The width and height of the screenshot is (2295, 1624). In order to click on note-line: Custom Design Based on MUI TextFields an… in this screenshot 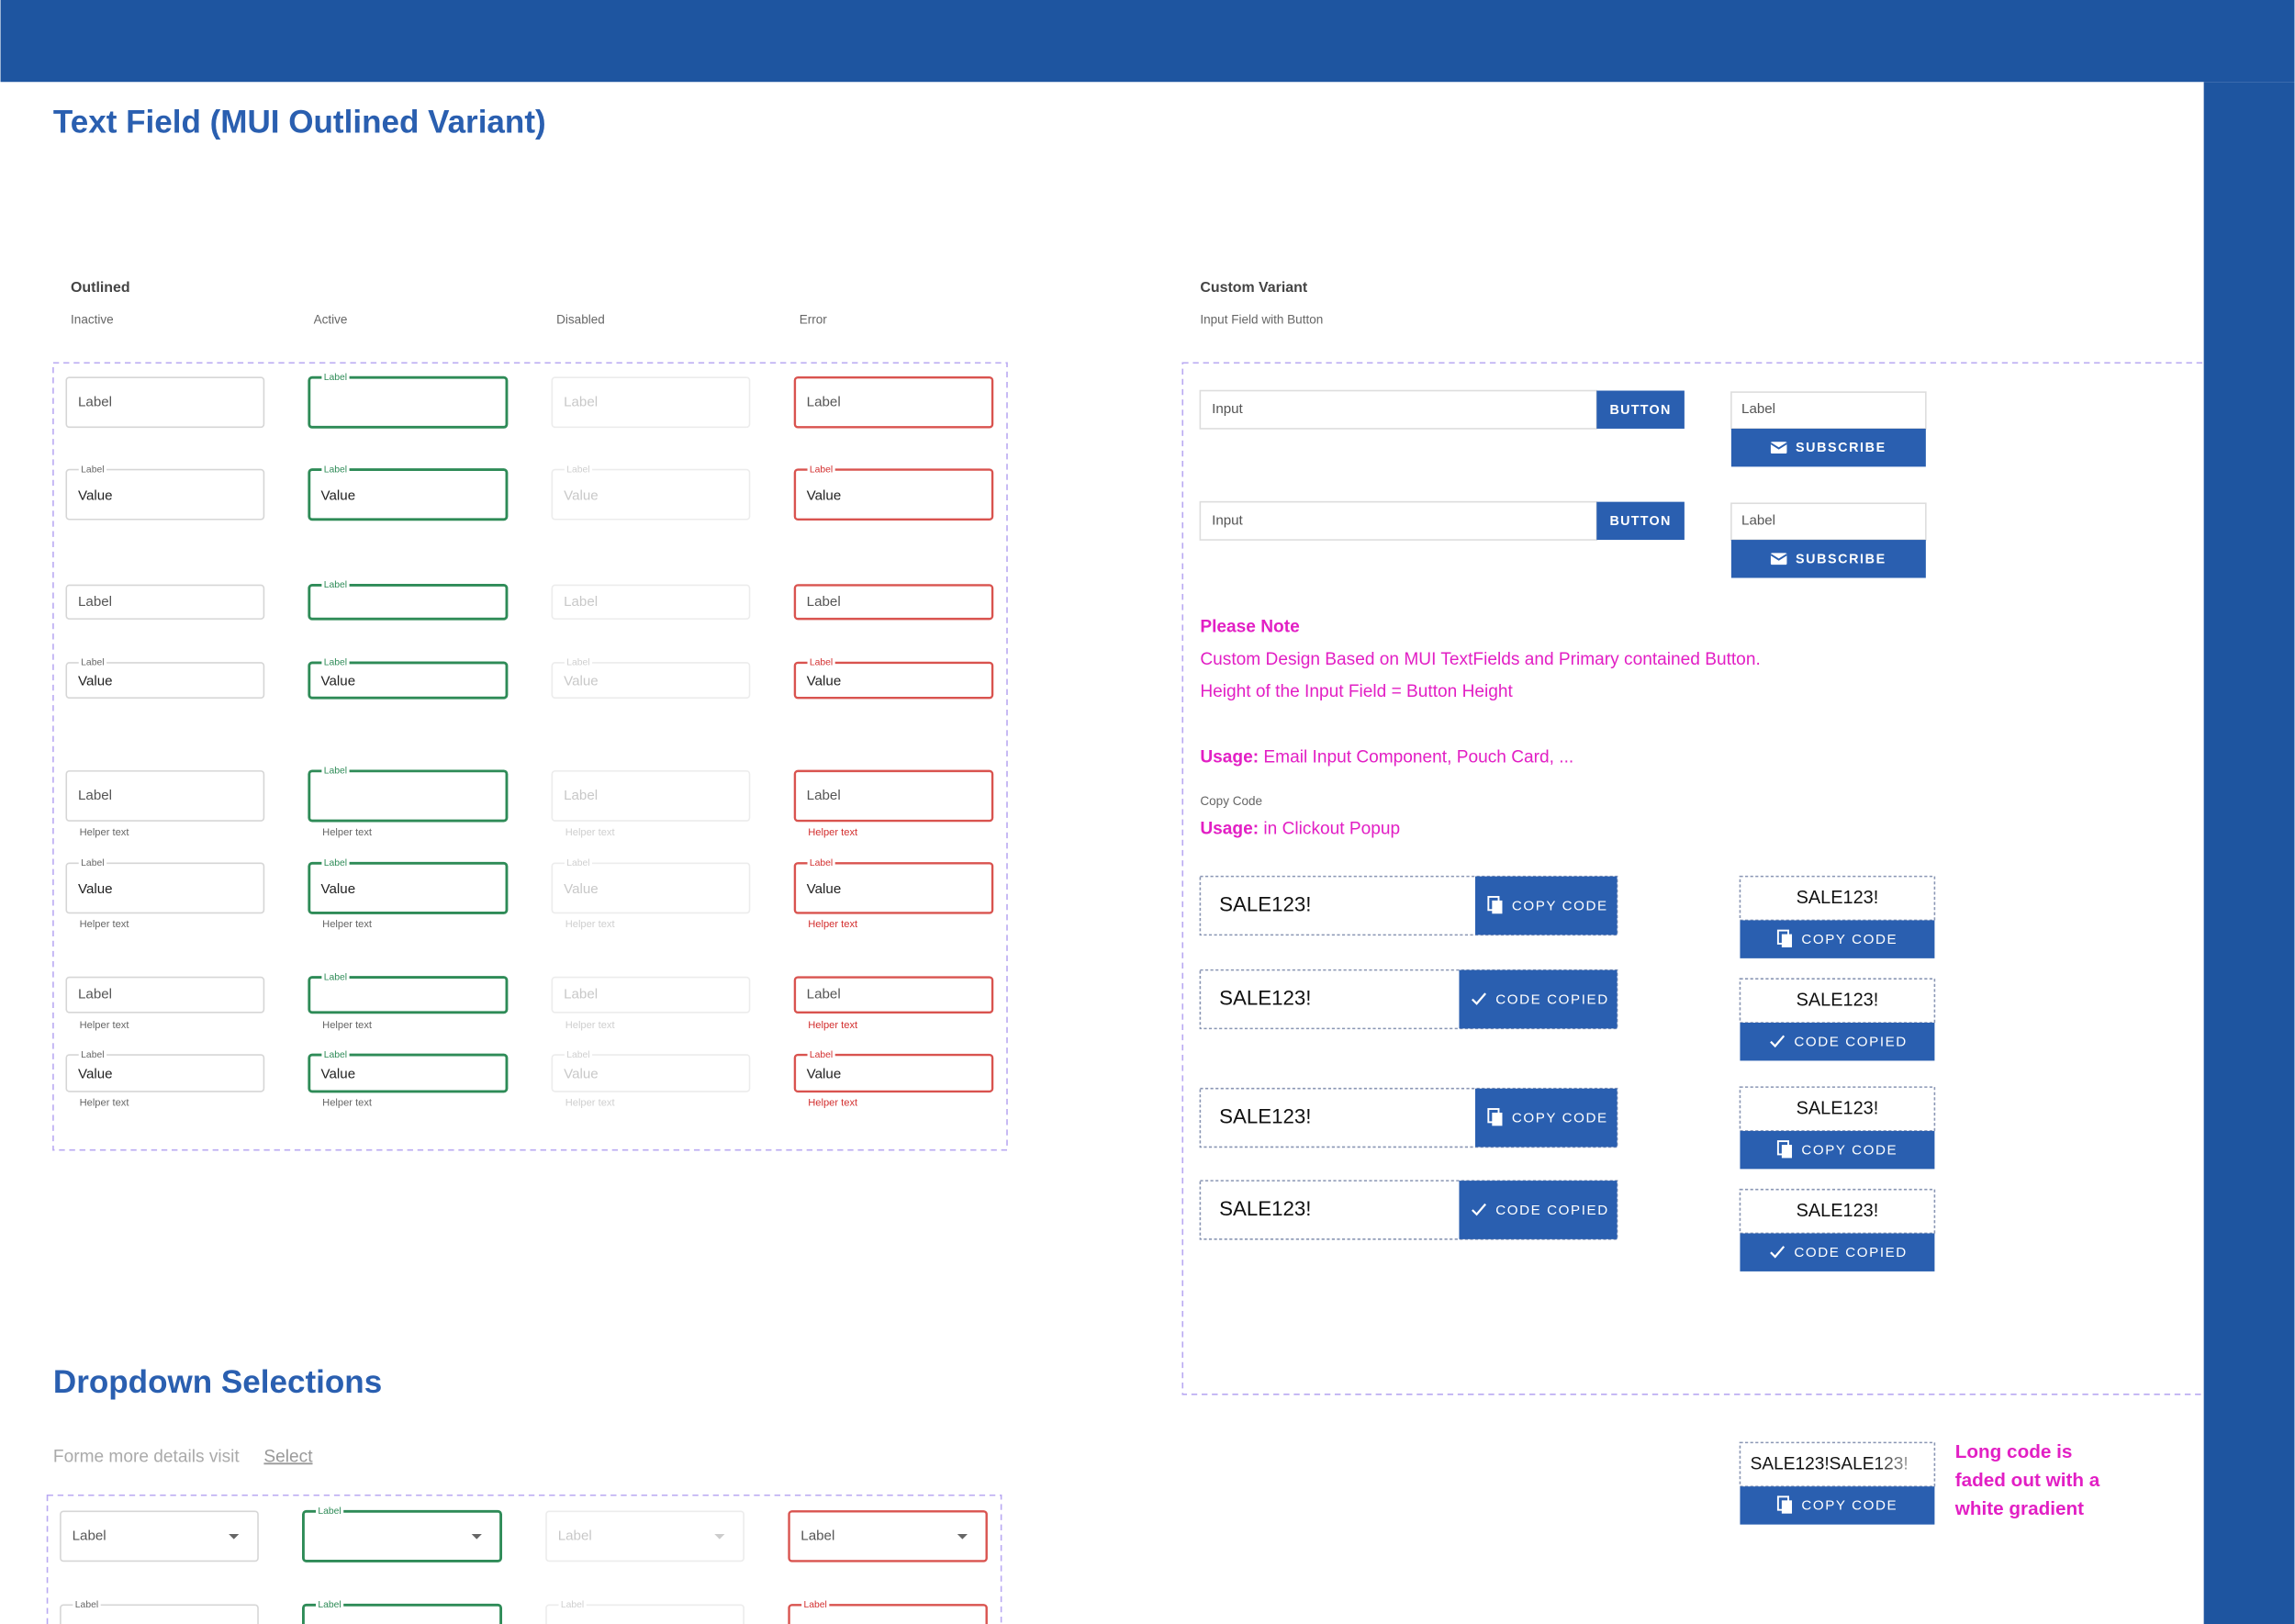, I will do `click(1480, 659)`.